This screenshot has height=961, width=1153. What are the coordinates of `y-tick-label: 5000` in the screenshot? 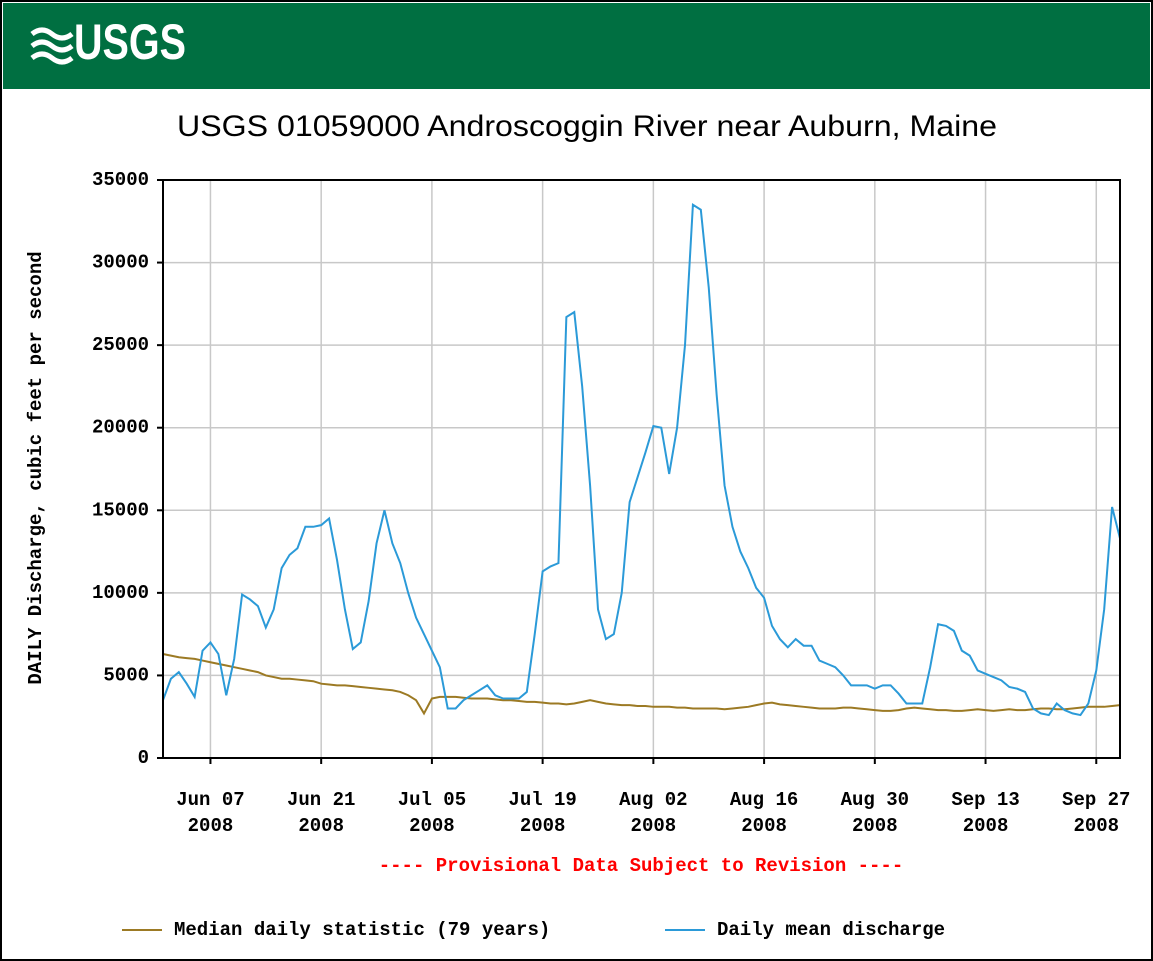 It's located at (126, 675).